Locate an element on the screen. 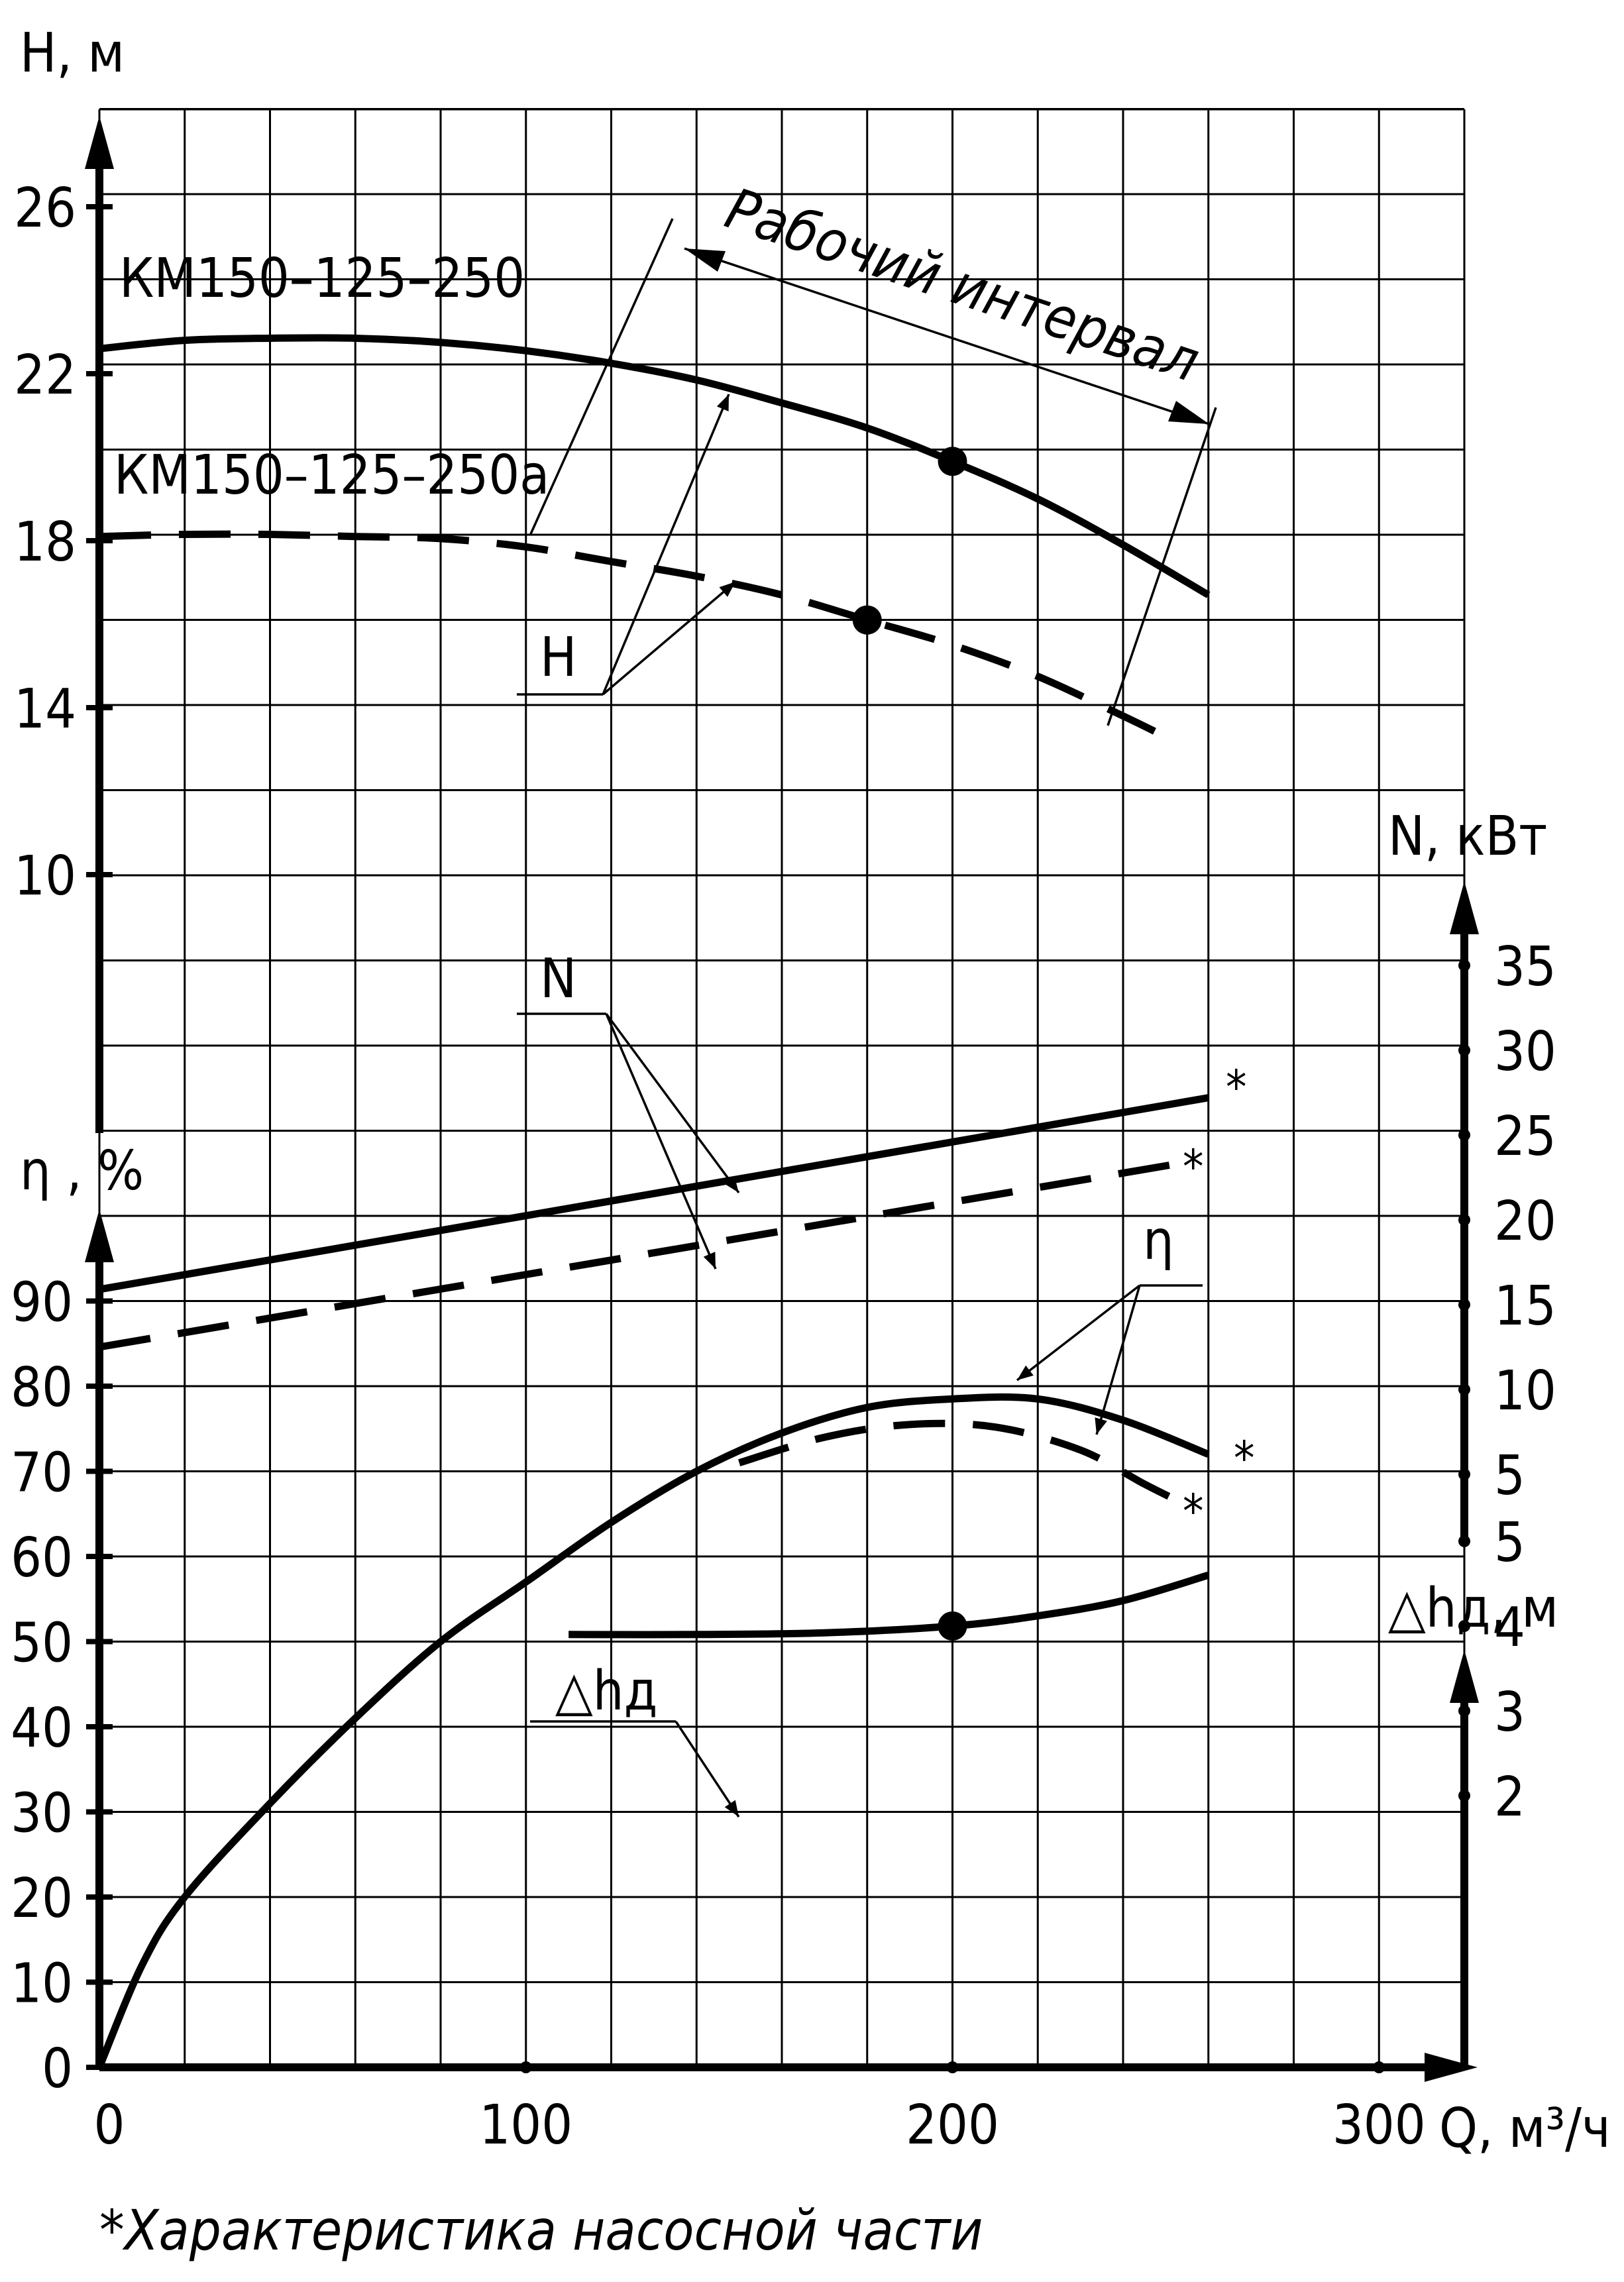 The height and width of the screenshot is (2282, 1624). series-N-full is located at coordinates (654, 1193).